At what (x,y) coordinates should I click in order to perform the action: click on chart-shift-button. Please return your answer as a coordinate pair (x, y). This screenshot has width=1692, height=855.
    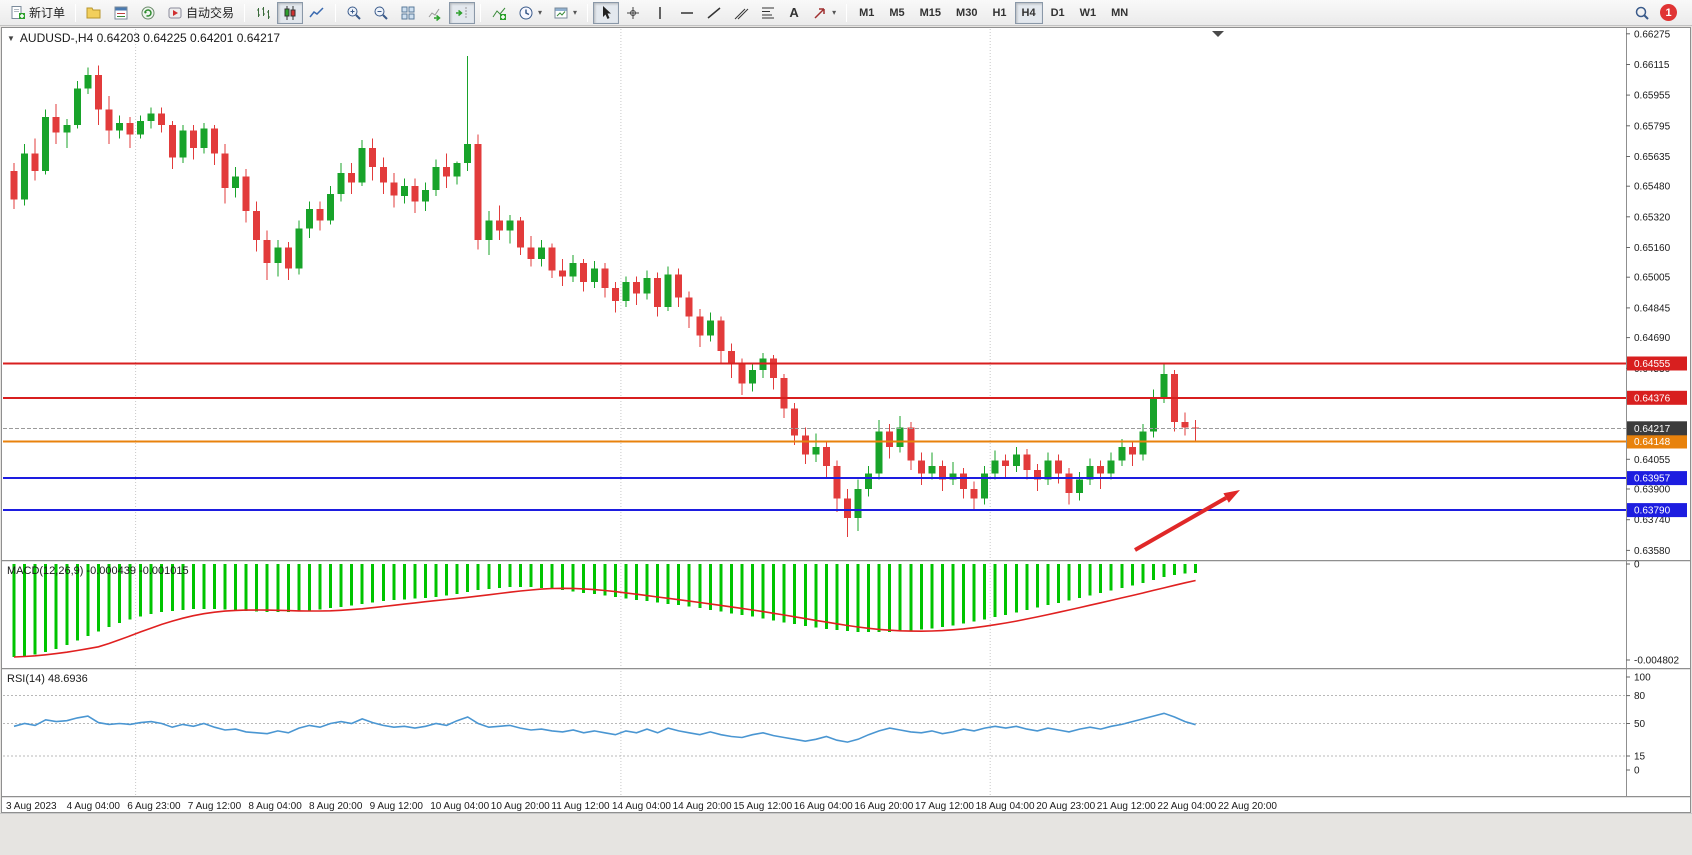
    Looking at the image, I should click on (462, 12).